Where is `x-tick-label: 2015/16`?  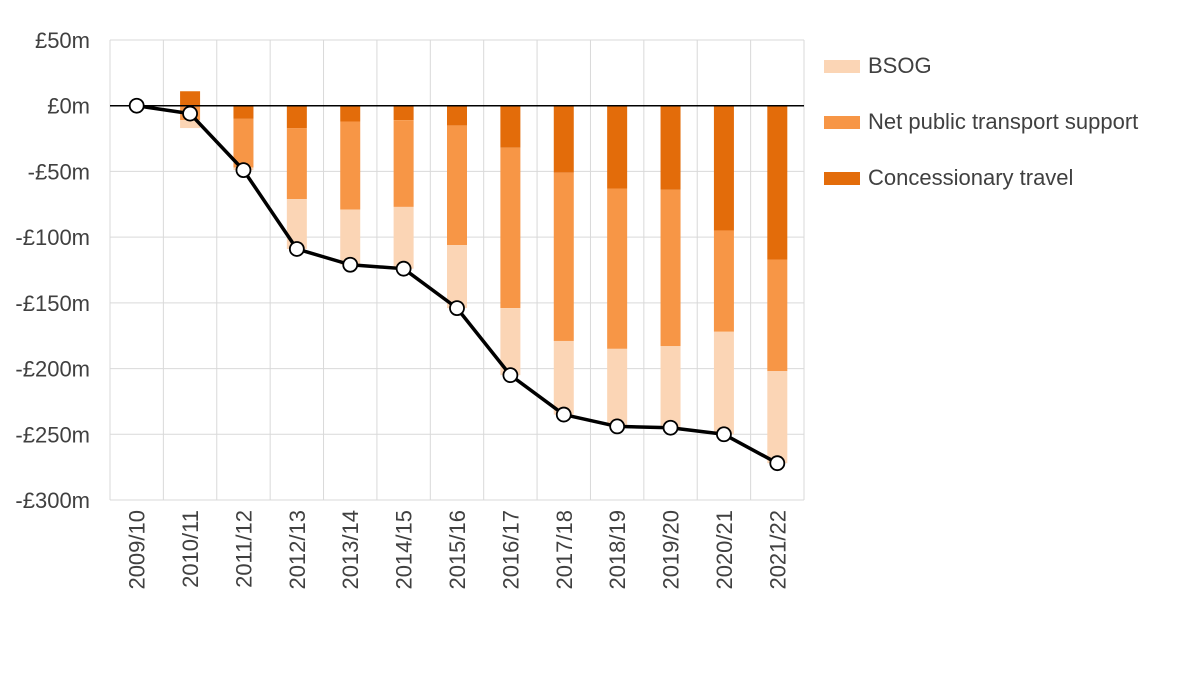 x-tick-label: 2015/16 is located at coordinates (457, 550).